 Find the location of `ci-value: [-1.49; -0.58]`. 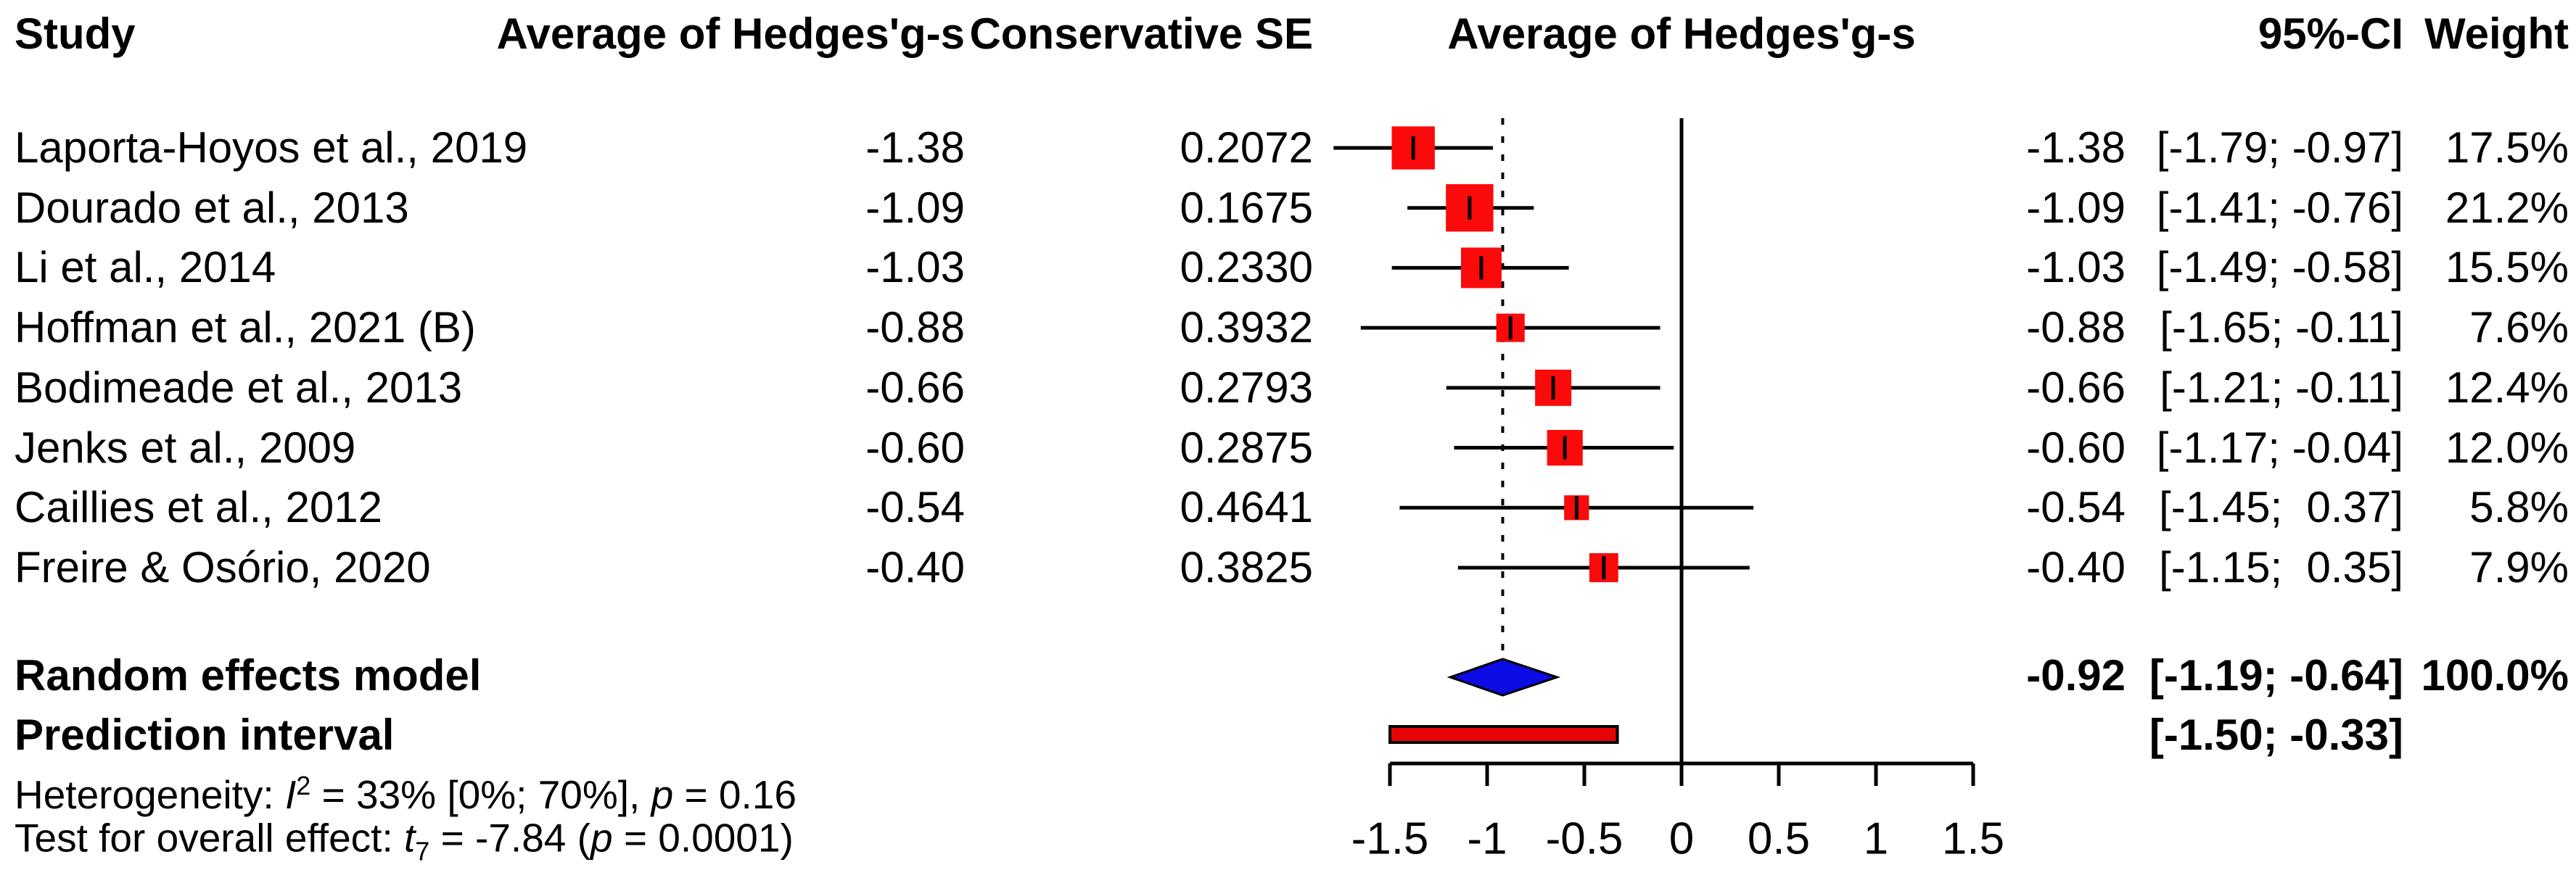

ci-value: [-1.49; -0.58] is located at coordinates (2279, 267).